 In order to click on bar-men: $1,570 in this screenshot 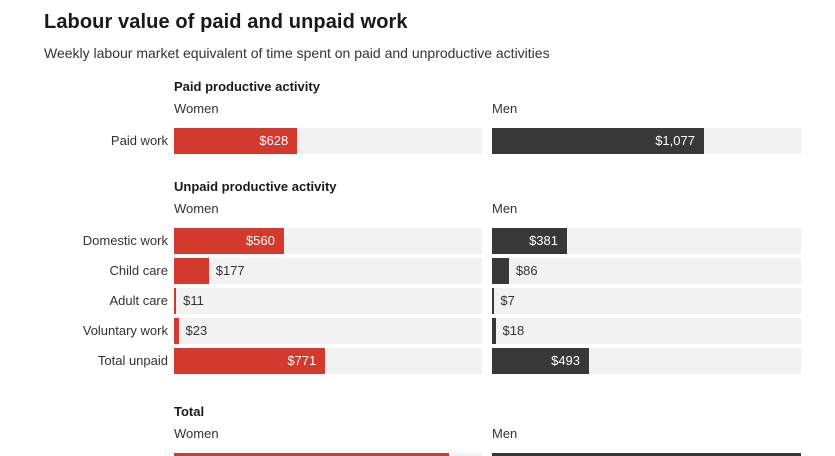, I will do `click(646, 454)`.